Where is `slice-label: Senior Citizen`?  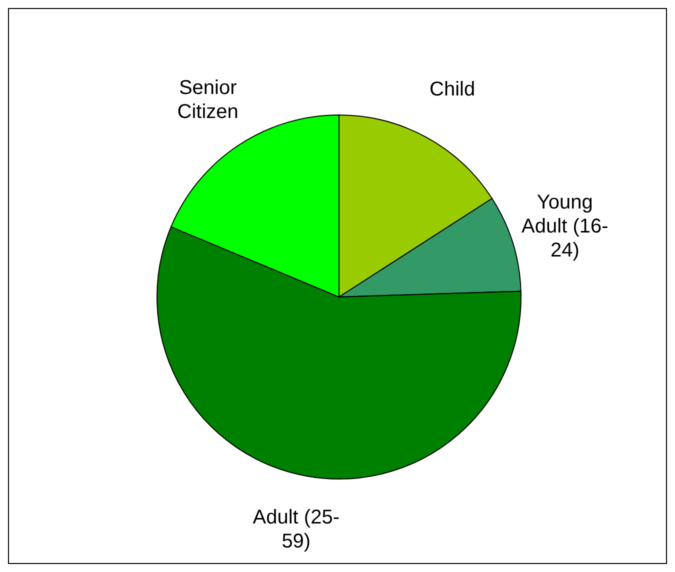
slice-label: Senior Citizen is located at coordinates (207, 100).